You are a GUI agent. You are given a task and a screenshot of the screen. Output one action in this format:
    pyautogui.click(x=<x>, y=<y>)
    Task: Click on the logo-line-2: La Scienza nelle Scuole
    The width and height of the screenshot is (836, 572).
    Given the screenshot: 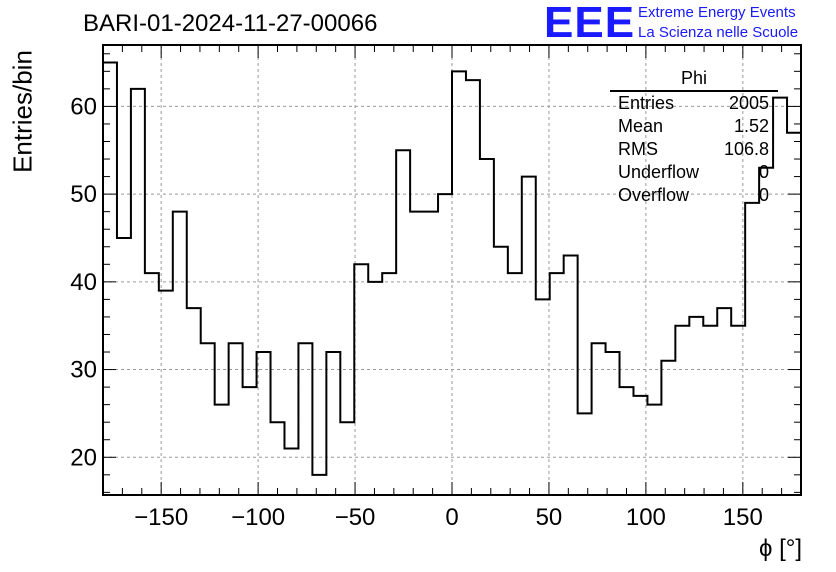 What is the action you would take?
    pyautogui.click(x=718, y=32)
    